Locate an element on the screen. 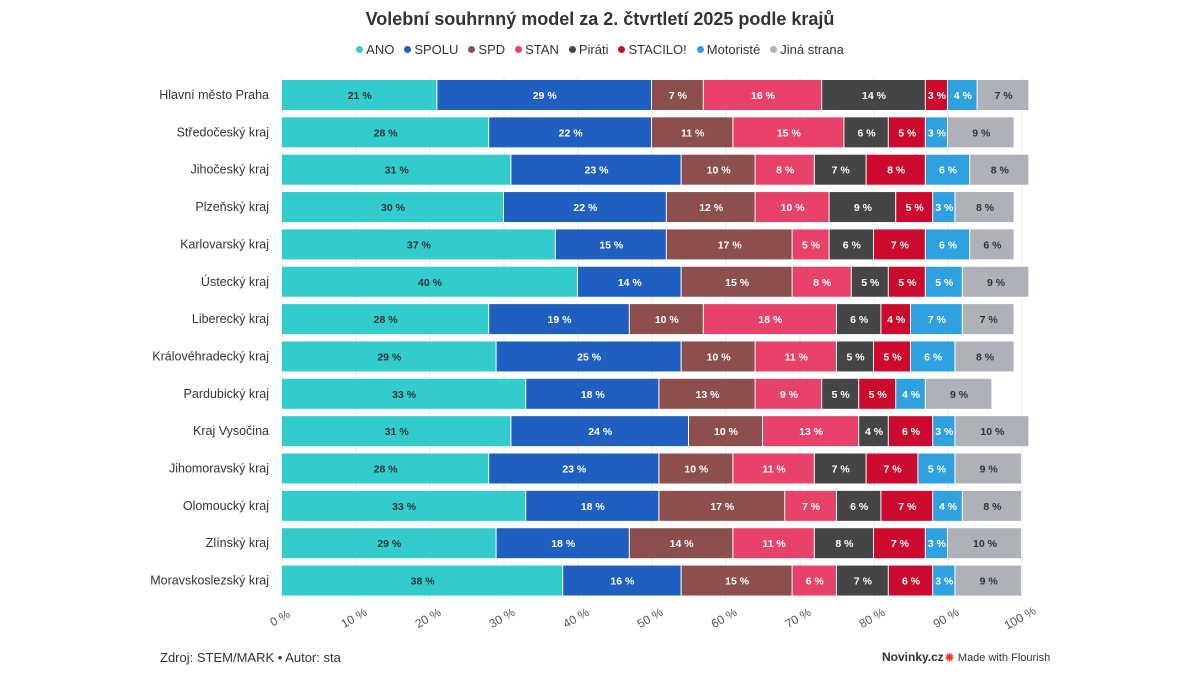 The width and height of the screenshot is (1200, 675). legend-item-4: Piráti is located at coordinates (588, 49).